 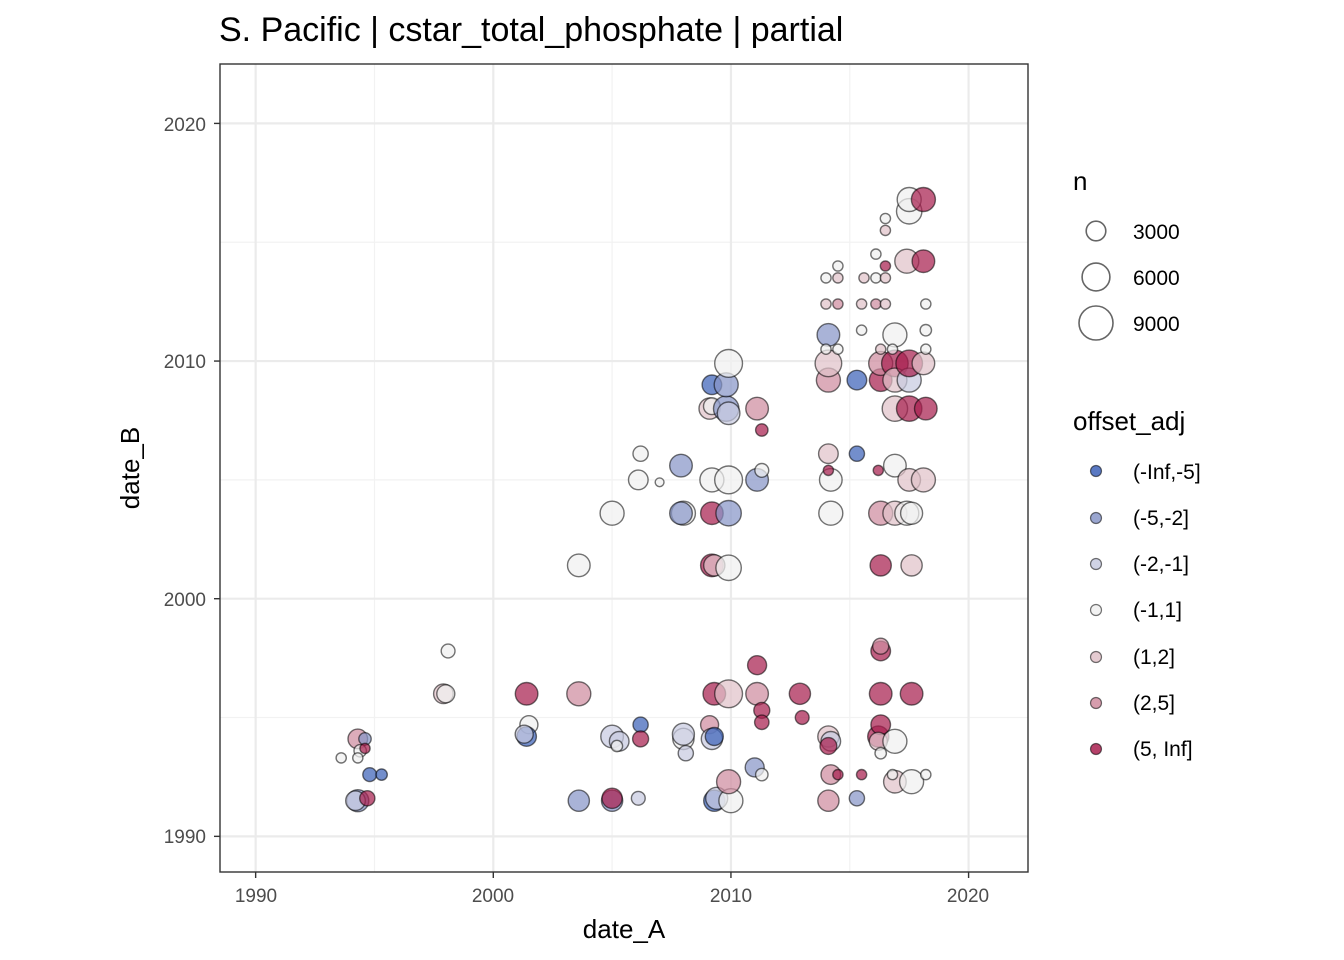 What do you see at coordinates (185, 125) in the screenshot?
I see `y-tick-label: 2020` at bounding box center [185, 125].